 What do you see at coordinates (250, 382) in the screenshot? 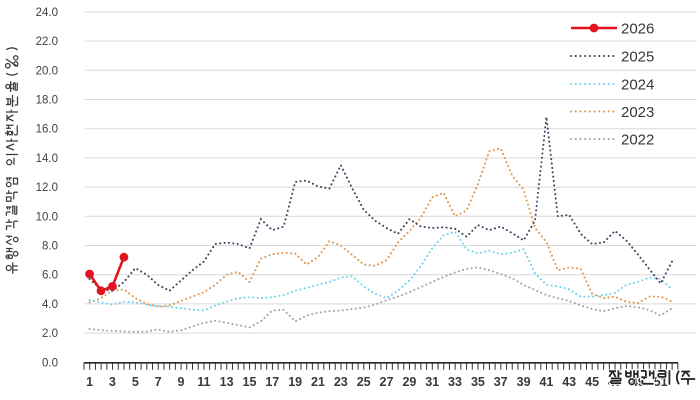
I see `svg-text: 15` at bounding box center [250, 382].